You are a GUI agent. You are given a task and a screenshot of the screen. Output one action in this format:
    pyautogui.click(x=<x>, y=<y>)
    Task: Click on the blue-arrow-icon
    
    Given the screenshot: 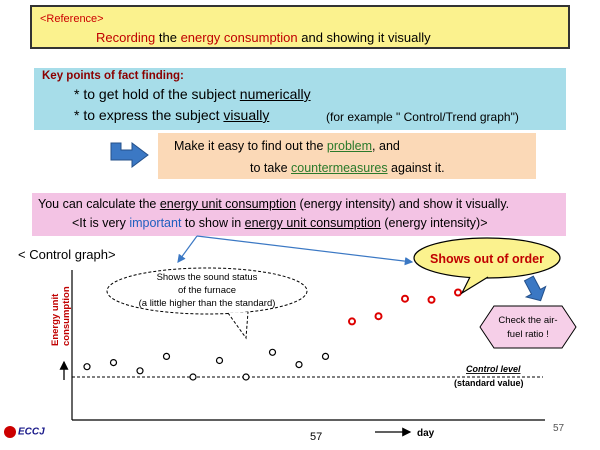 What is the action you would take?
    pyautogui.click(x=129, y=155)
    